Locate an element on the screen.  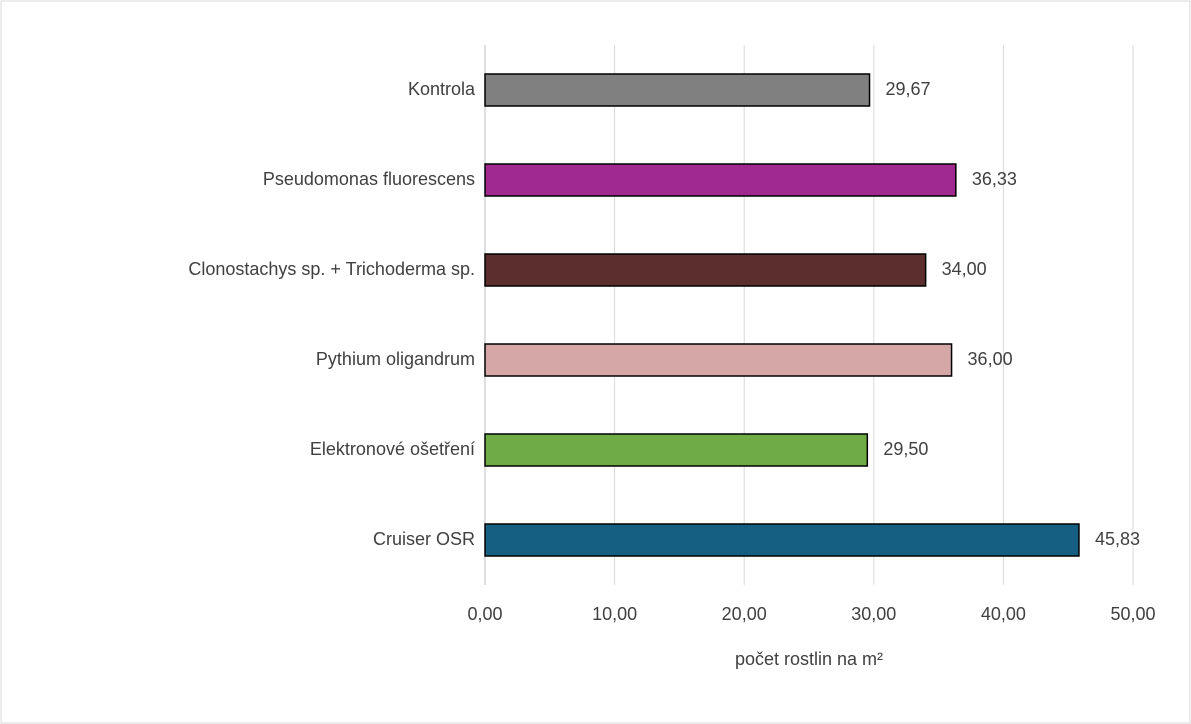
y-tick-label: Pseudomonas fluorescens is located at coordinates (369, 179).